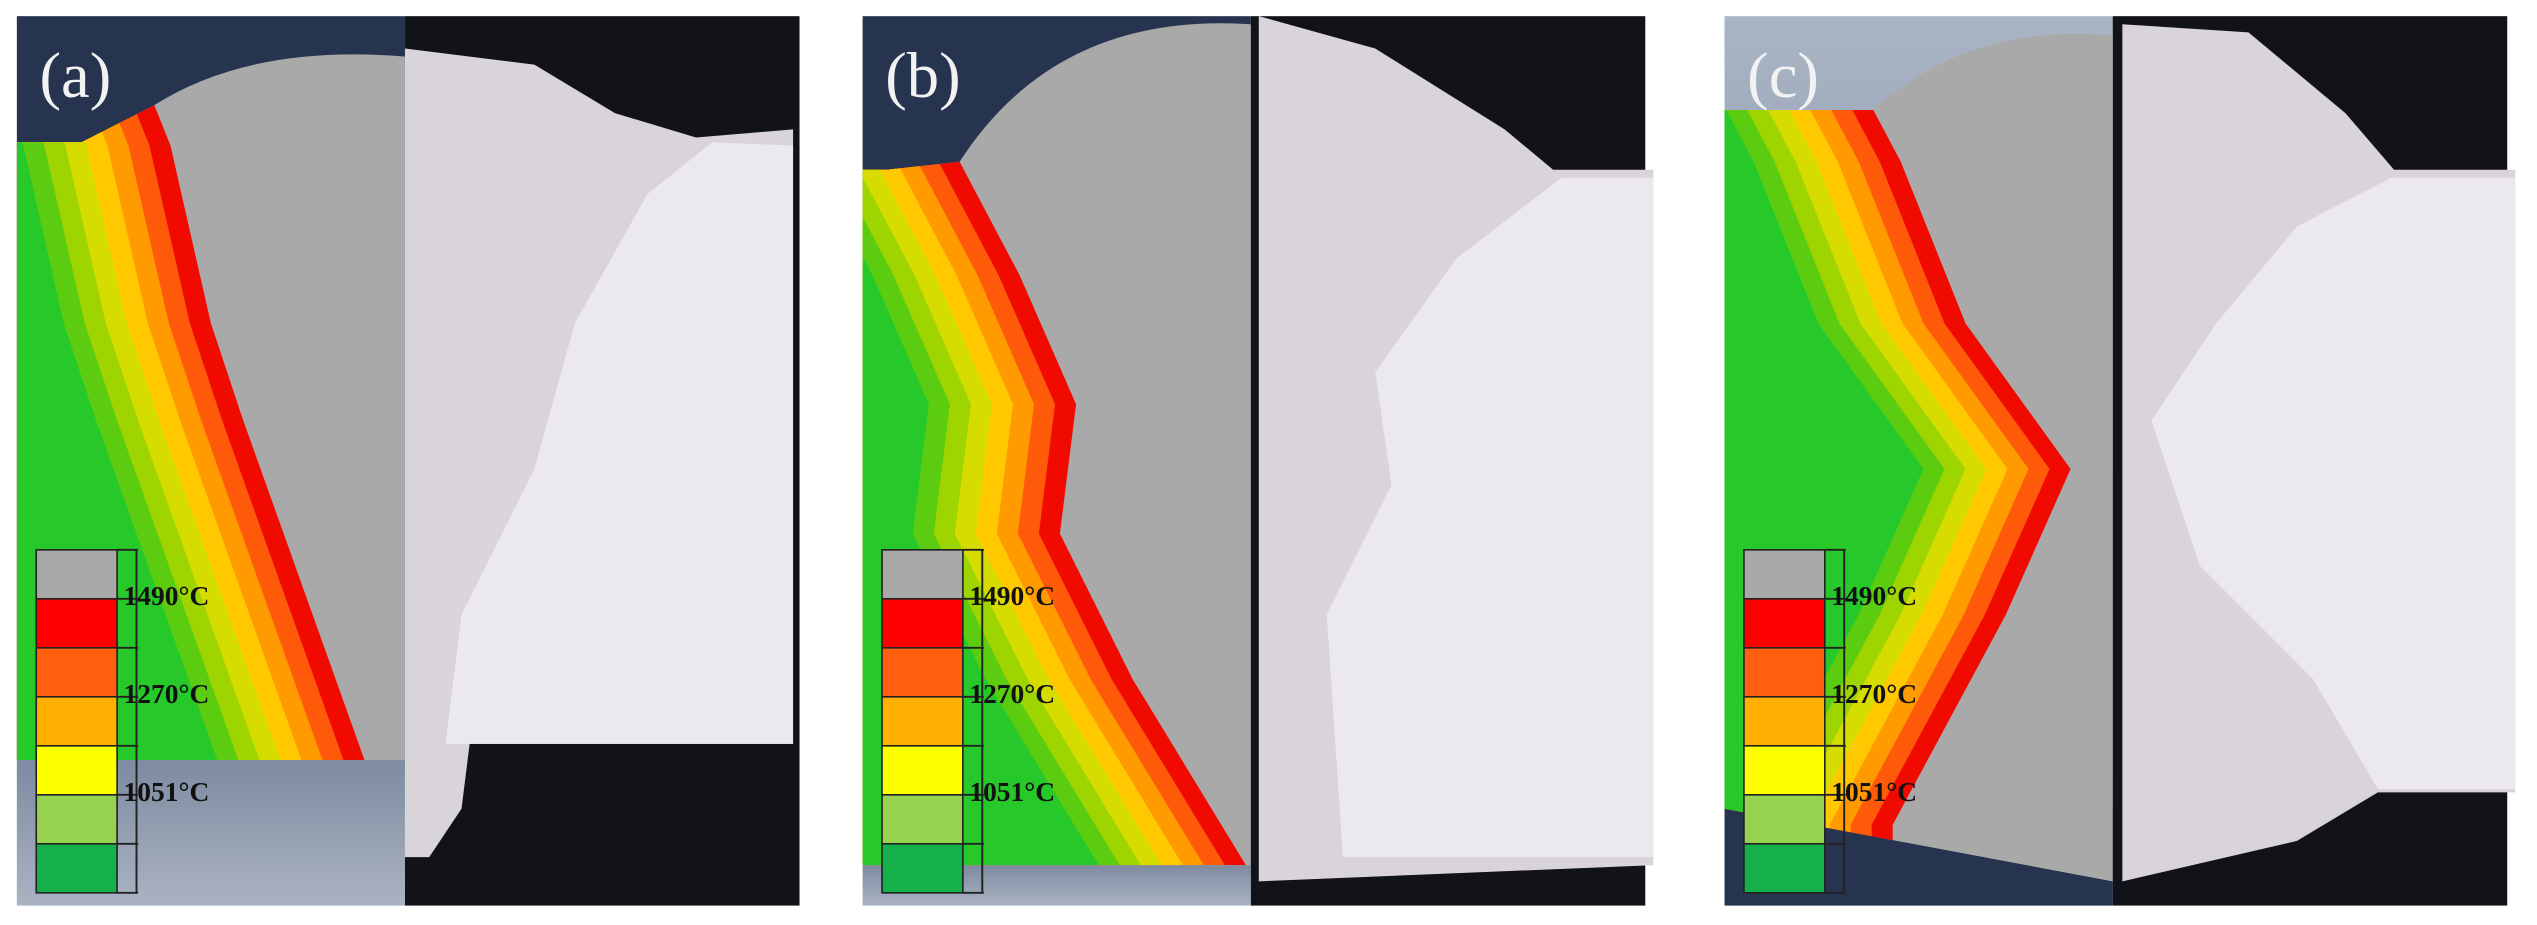 The image size is (2537, 925). Describe the element at coordinates (75, 75) in the screenshot. I see `panel-label: (a)` at that location.